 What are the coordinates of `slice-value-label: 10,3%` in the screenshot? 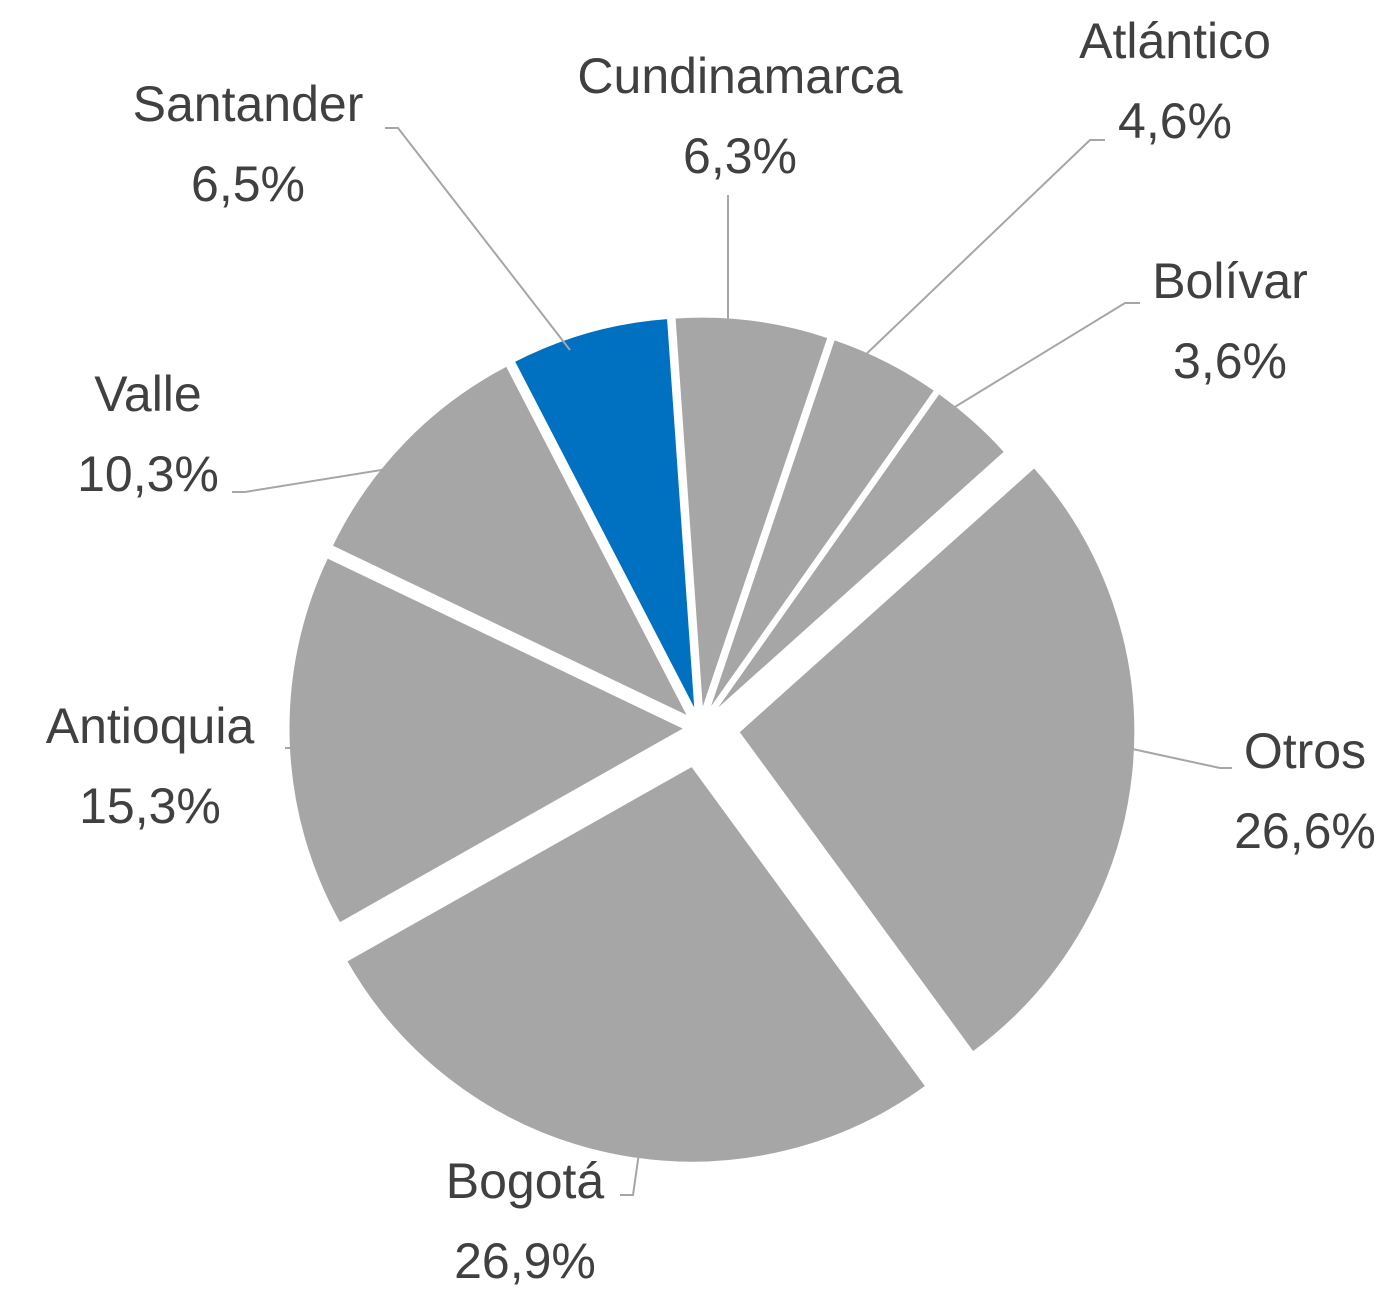 It's located at (148, 474).